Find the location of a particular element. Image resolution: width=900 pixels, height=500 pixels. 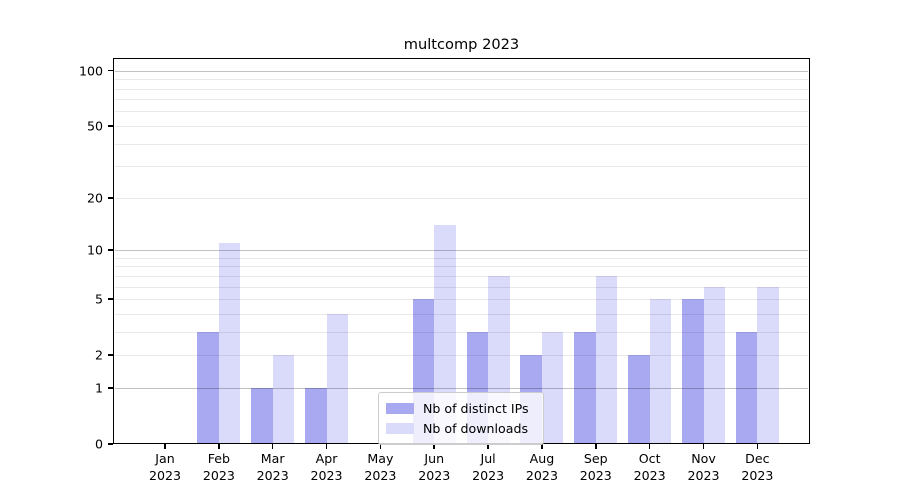

bar-nb-of-distinct-ips-dec-2023 is located at coordinates (746, 387).